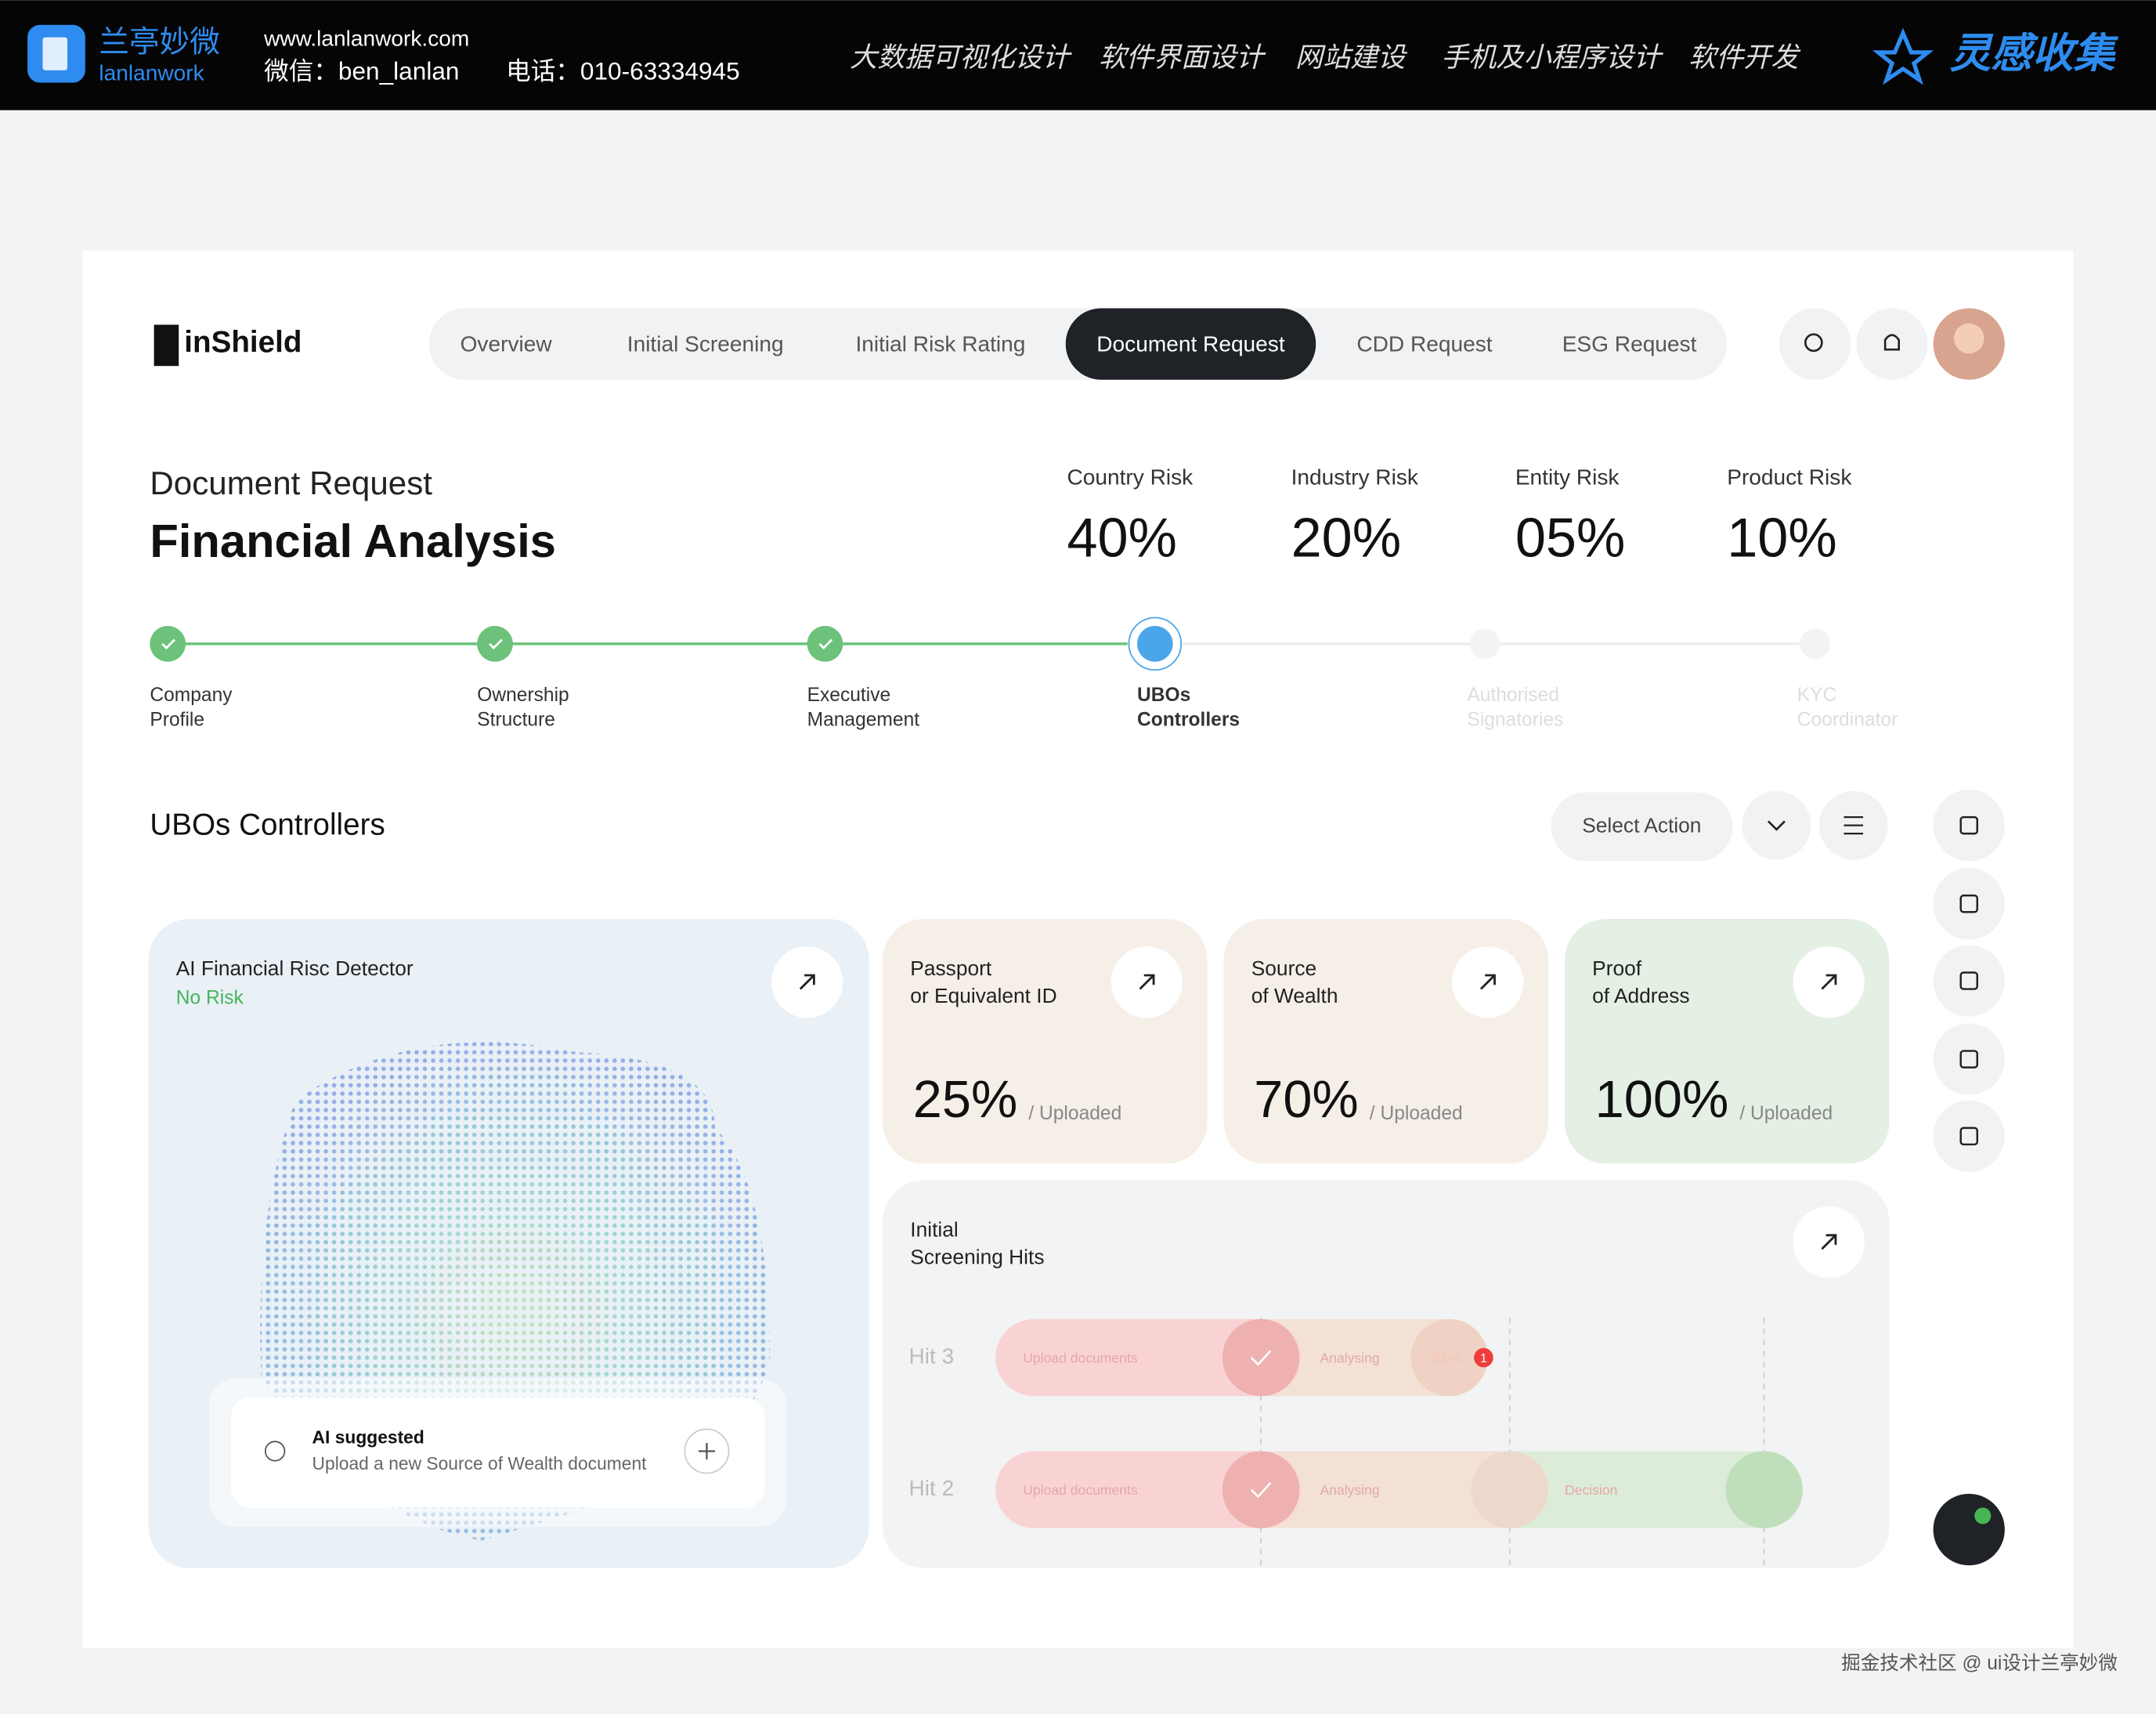 The width and height of the screenshot is (2156, 1714). Describe the element at coordinates (1164, 695) in the screenshot. I see `step-label: UBOs` at that location.